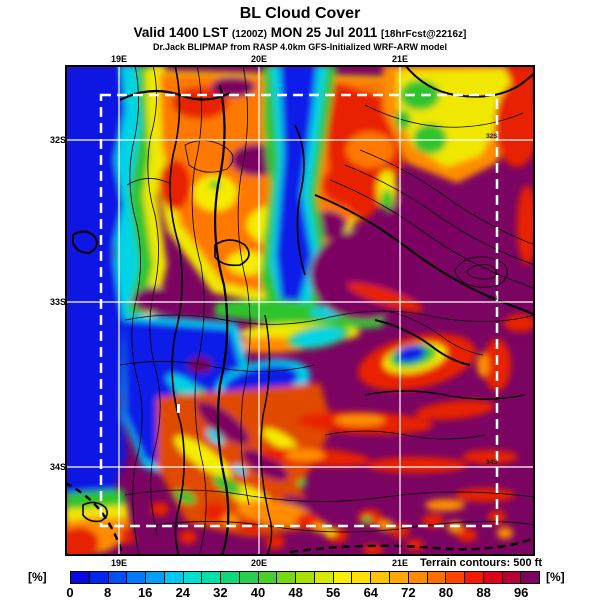  I want to click on x-tick-top-20E: 20E, so click(259, 59).